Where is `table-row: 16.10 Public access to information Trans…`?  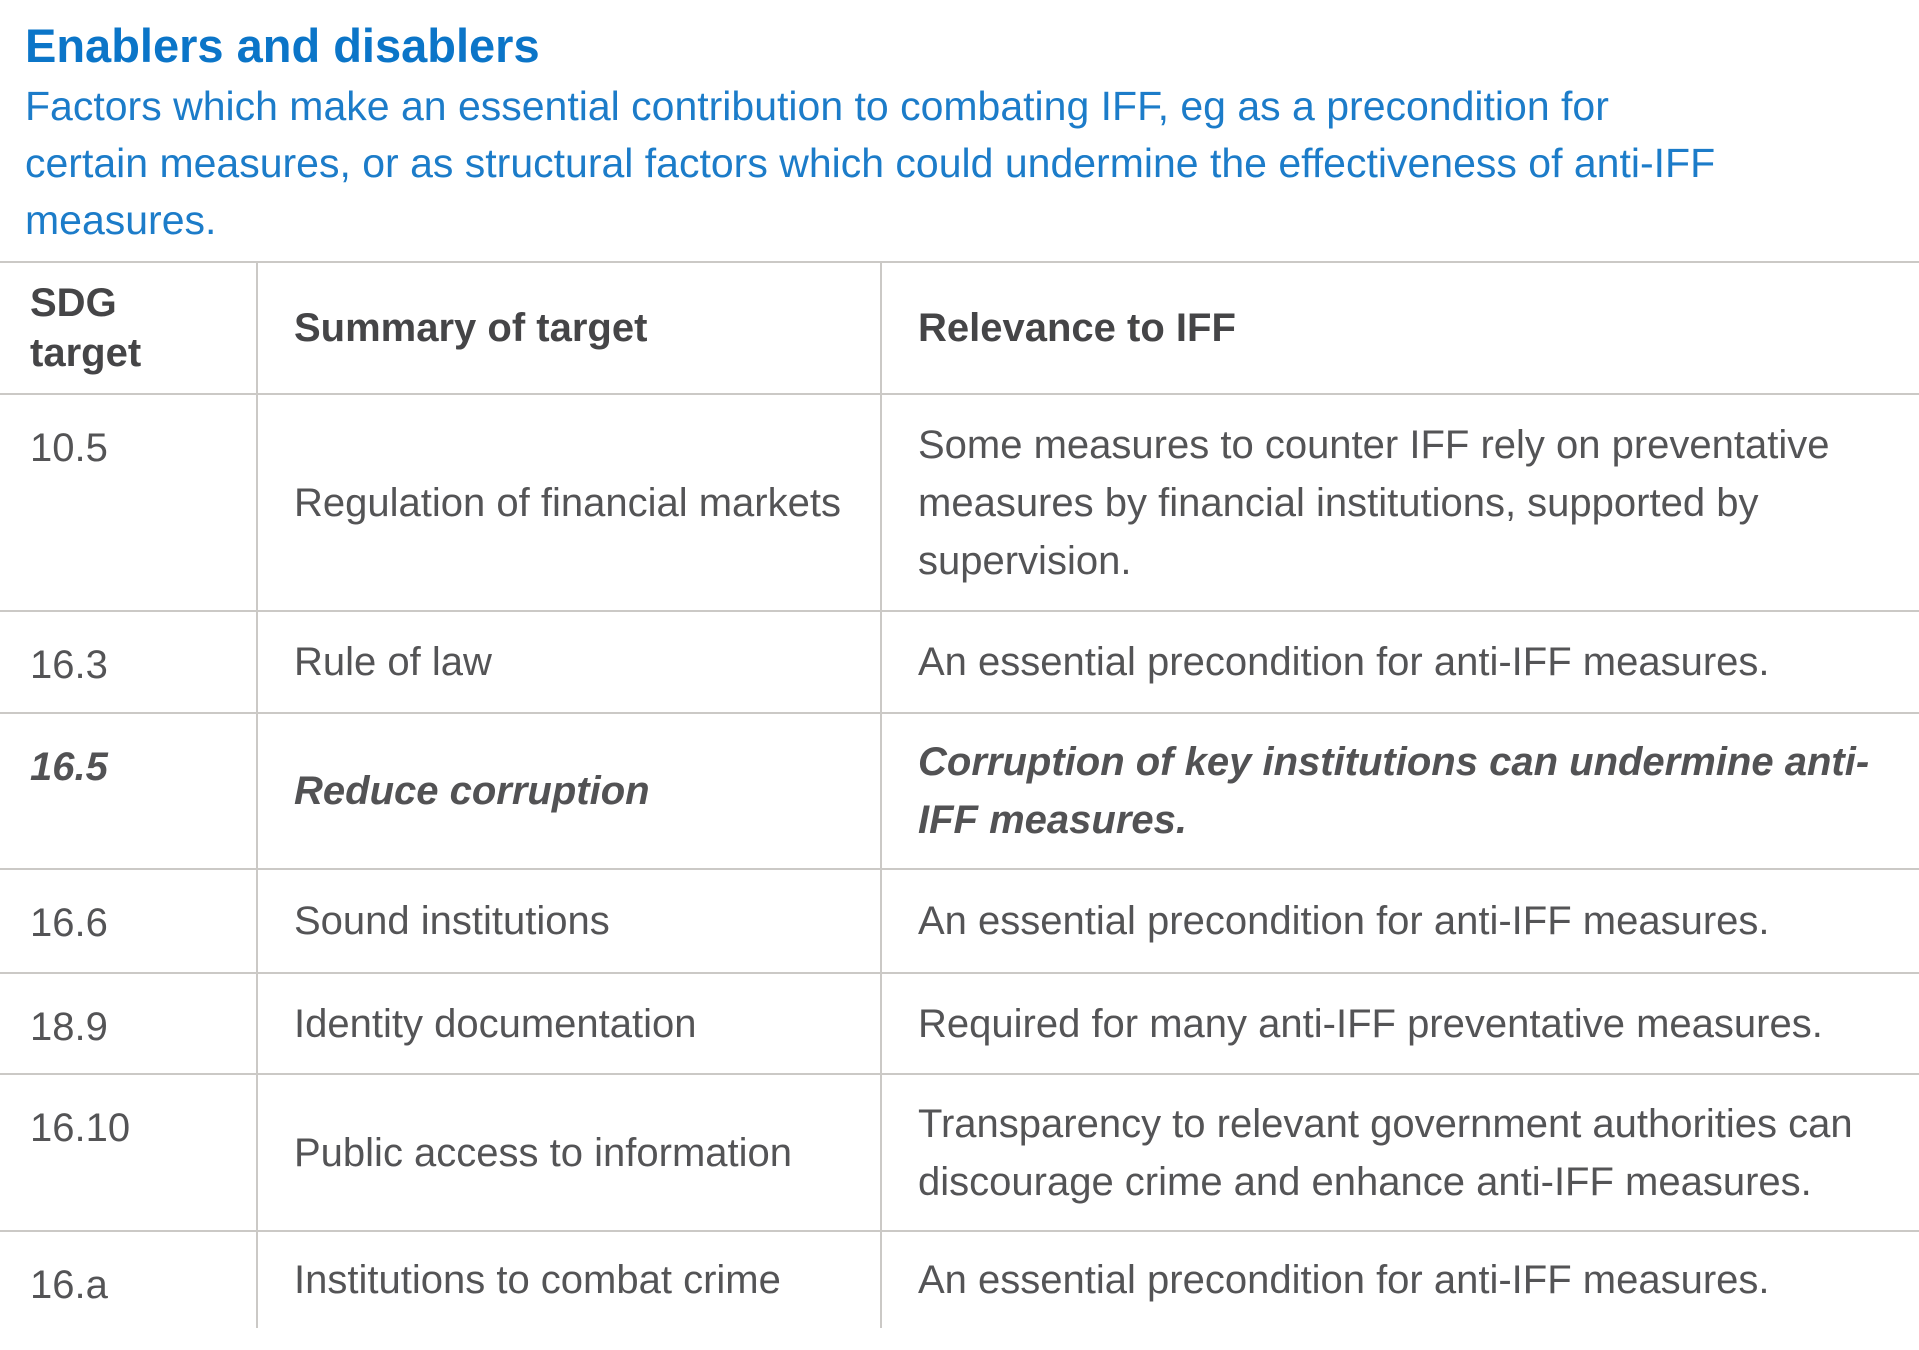
table-row: 16.10 Public access to information Trans… is located at coordinates (959, 1153).